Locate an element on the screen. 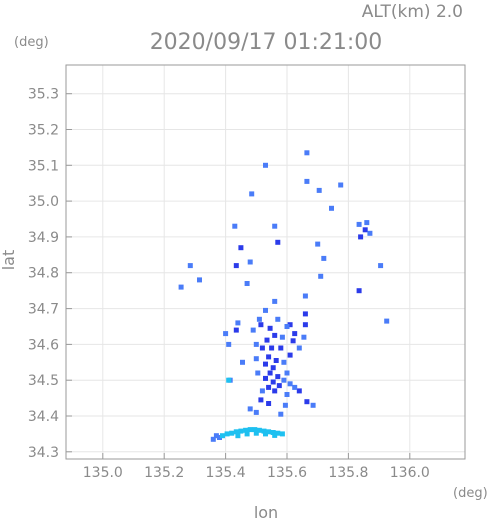 Image resolution: width=491 pixels, height=521 pixels. y-tick-label: 34.8 is located at coordinates (43, 274).